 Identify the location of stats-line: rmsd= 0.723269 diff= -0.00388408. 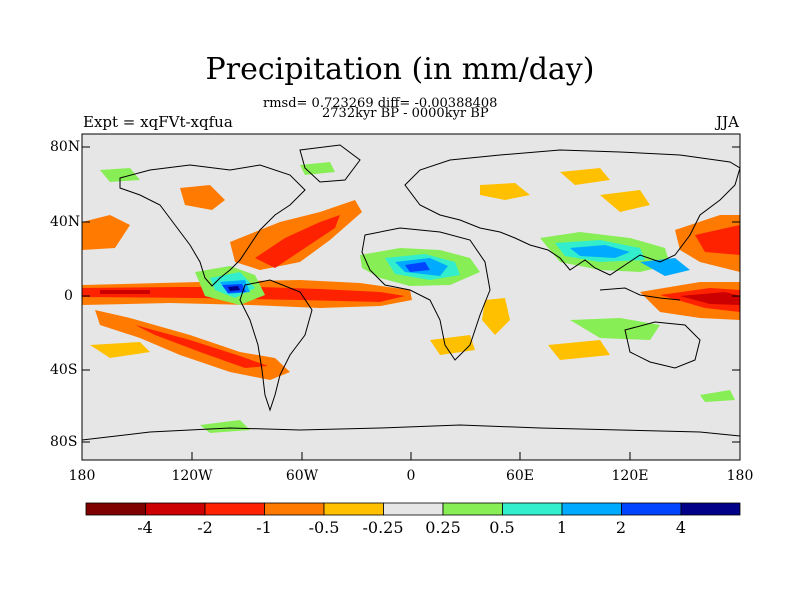
(380, 103).